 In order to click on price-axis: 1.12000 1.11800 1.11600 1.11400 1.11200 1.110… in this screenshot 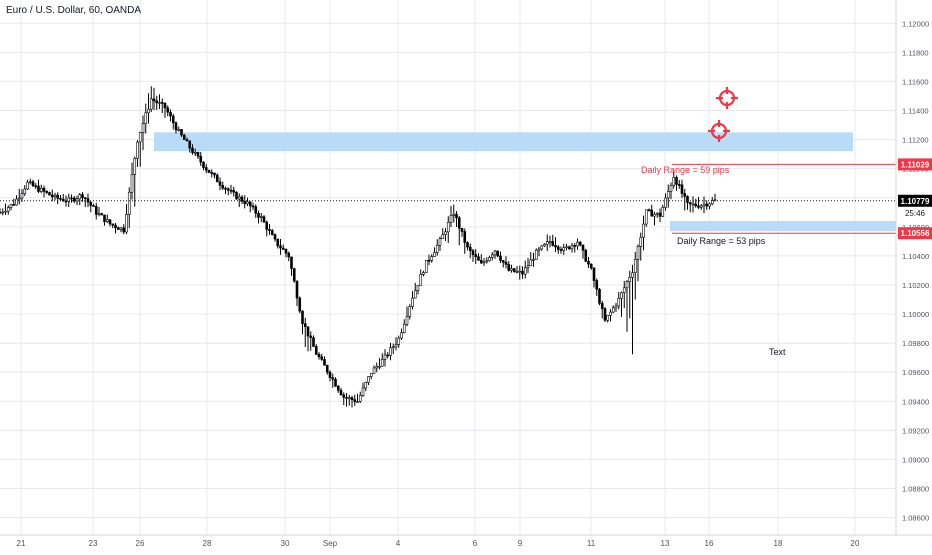, I will do `click(915, 270)`.